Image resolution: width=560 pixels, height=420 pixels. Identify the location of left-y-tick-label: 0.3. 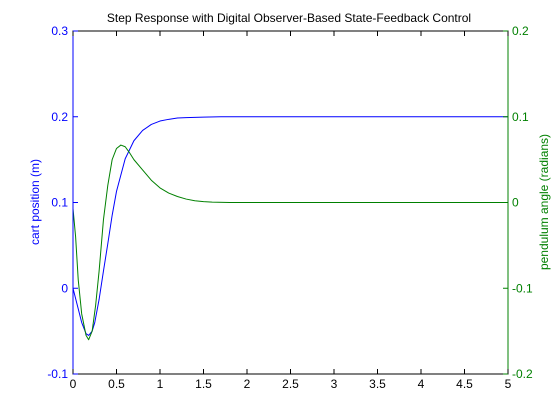
(59, 31).